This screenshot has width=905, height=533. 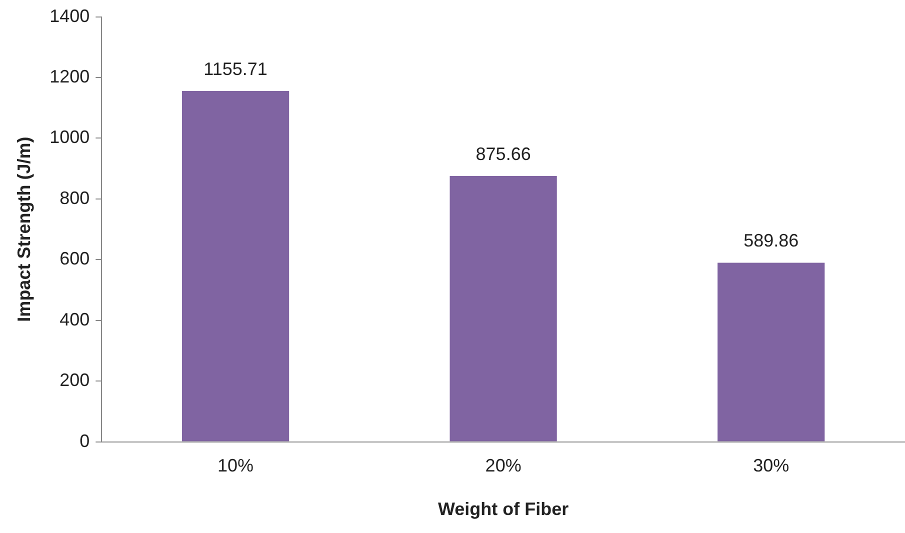 I want to click on x-tick-label: 30%, so click(x=771, y=466).